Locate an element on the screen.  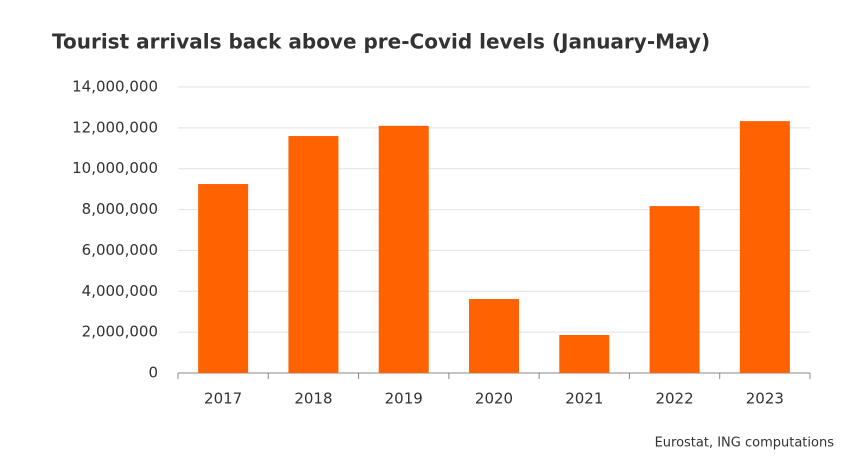
y-tick-label: 14,000,000 is located at coordinates (115, 87).